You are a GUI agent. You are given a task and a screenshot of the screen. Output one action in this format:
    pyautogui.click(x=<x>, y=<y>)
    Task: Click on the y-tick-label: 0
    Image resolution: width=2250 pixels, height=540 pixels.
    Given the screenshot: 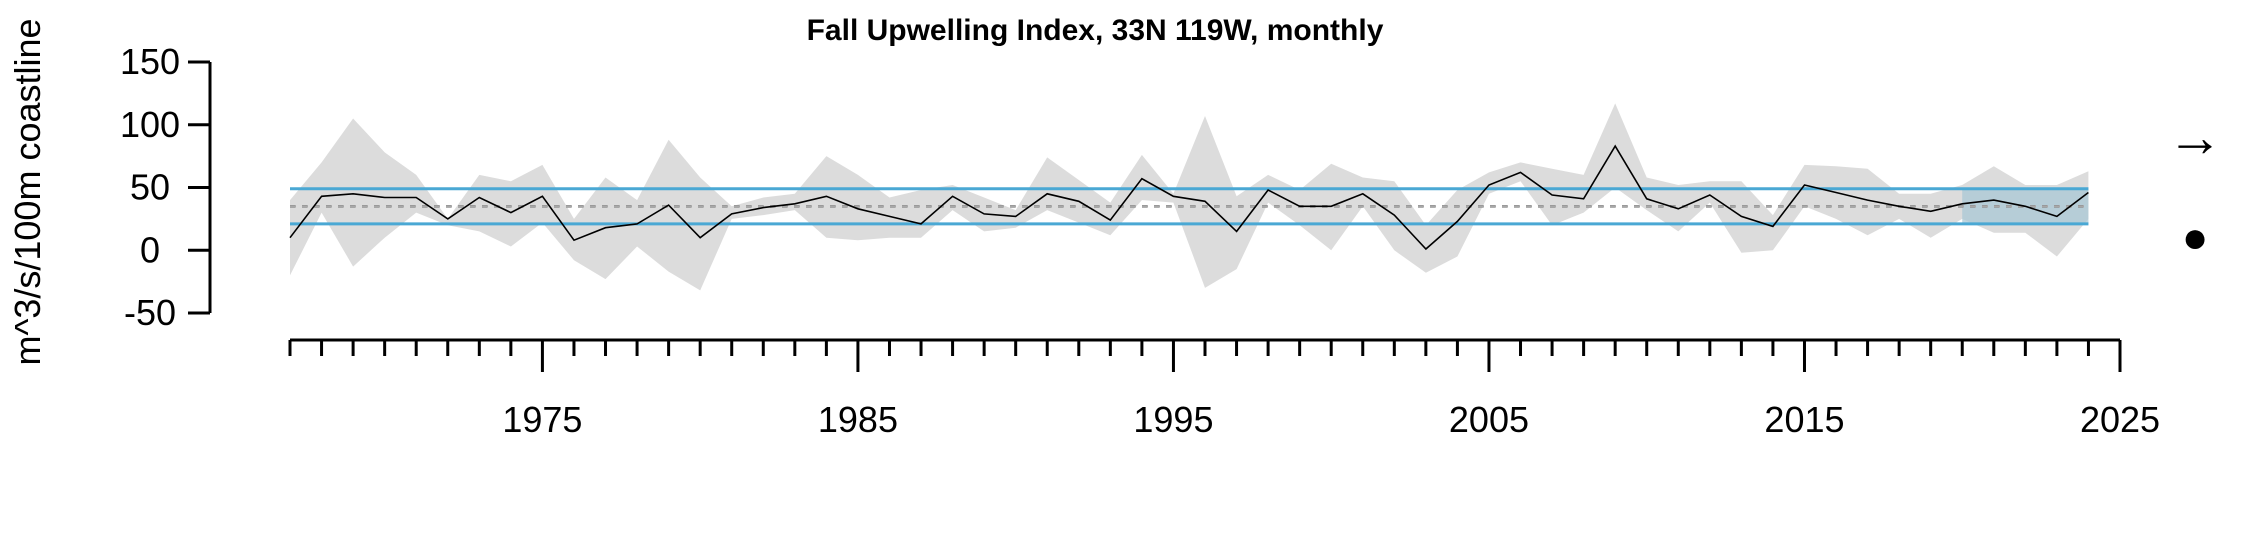 What is the action you would take?
    pyautogui.click(x=150, y=249)
    